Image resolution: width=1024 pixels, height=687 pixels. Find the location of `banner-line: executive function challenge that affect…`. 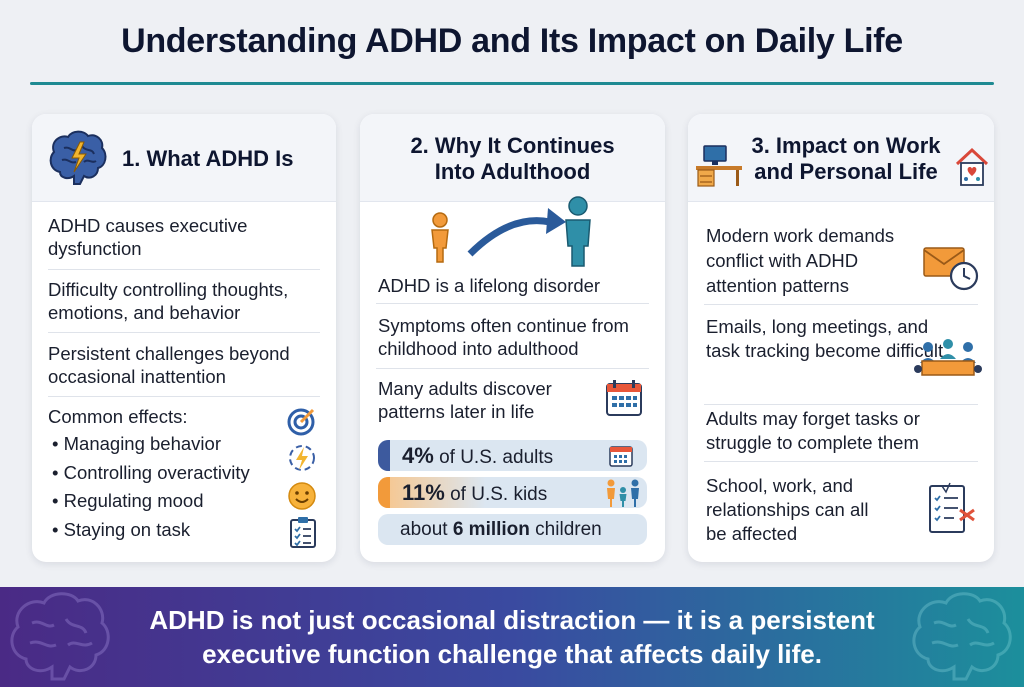

banner-line: executive function challenge that affect… is located at coordinates (512, 654).